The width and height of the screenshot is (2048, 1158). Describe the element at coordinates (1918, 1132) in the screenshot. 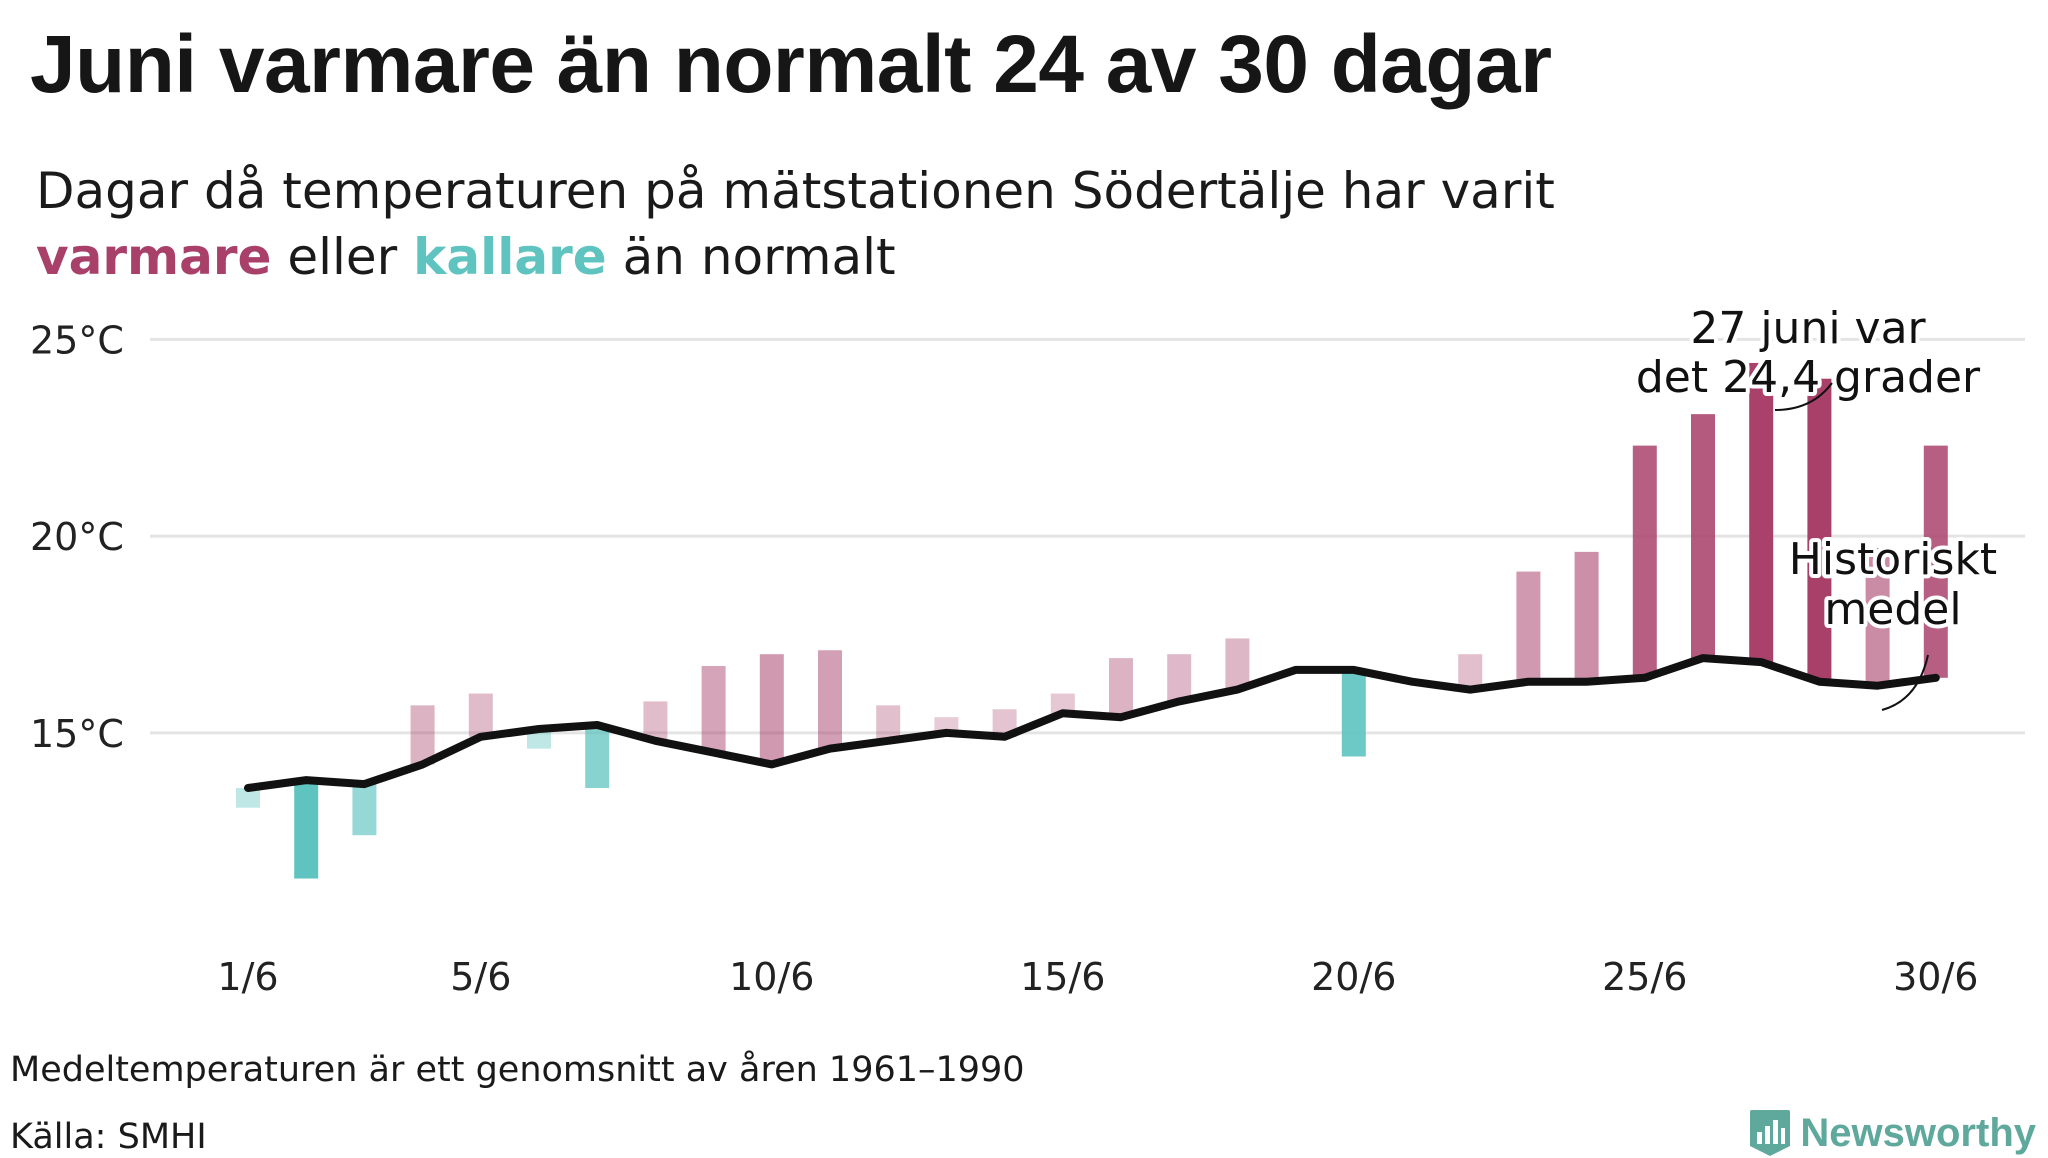

I see `brand-name: Newsworthy` at that location.